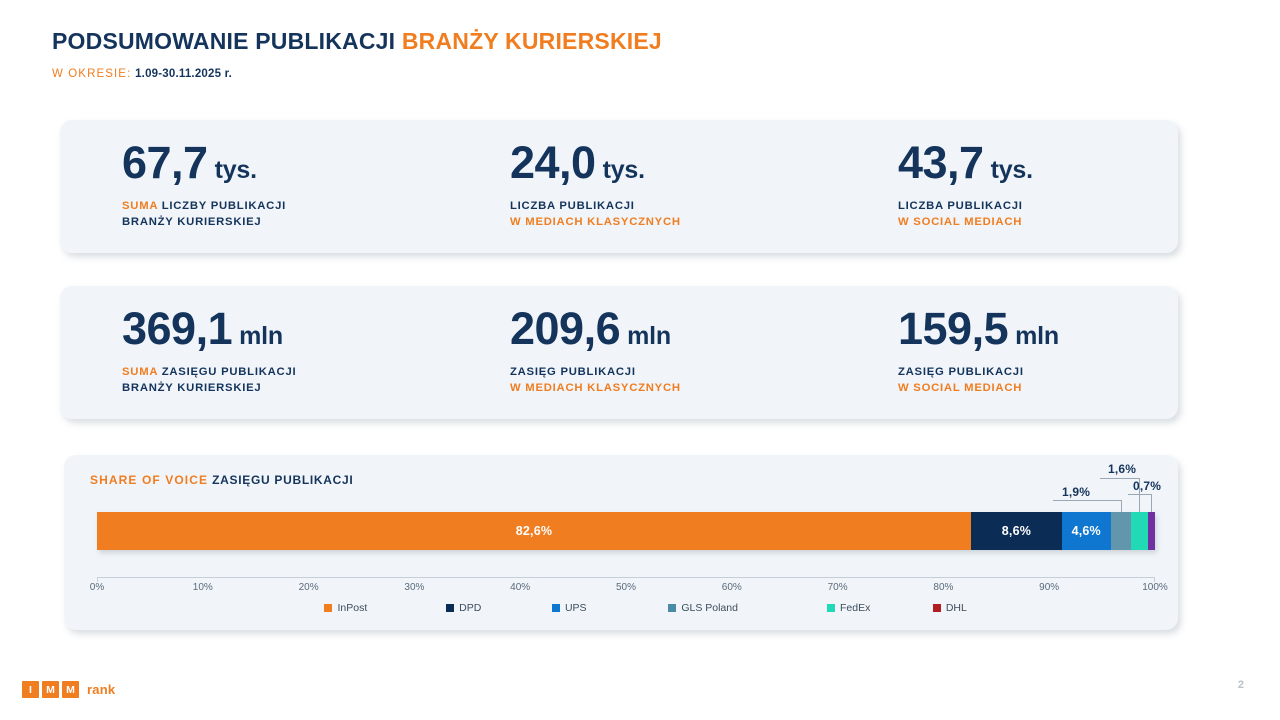  I want to click on bar-segment-dpd: 8,6%, so click(1016, 531).